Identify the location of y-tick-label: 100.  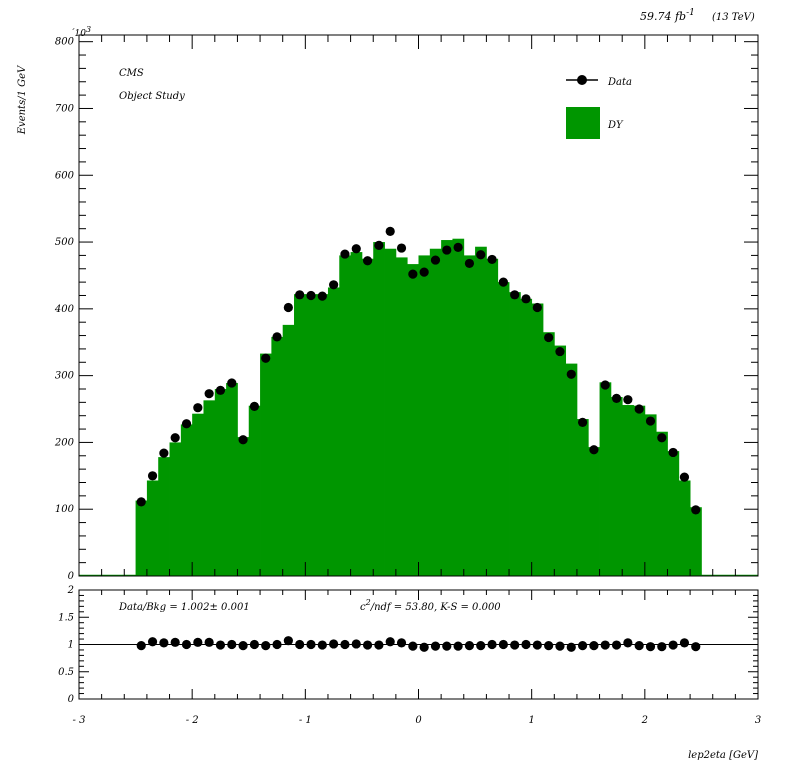
(65, 509).